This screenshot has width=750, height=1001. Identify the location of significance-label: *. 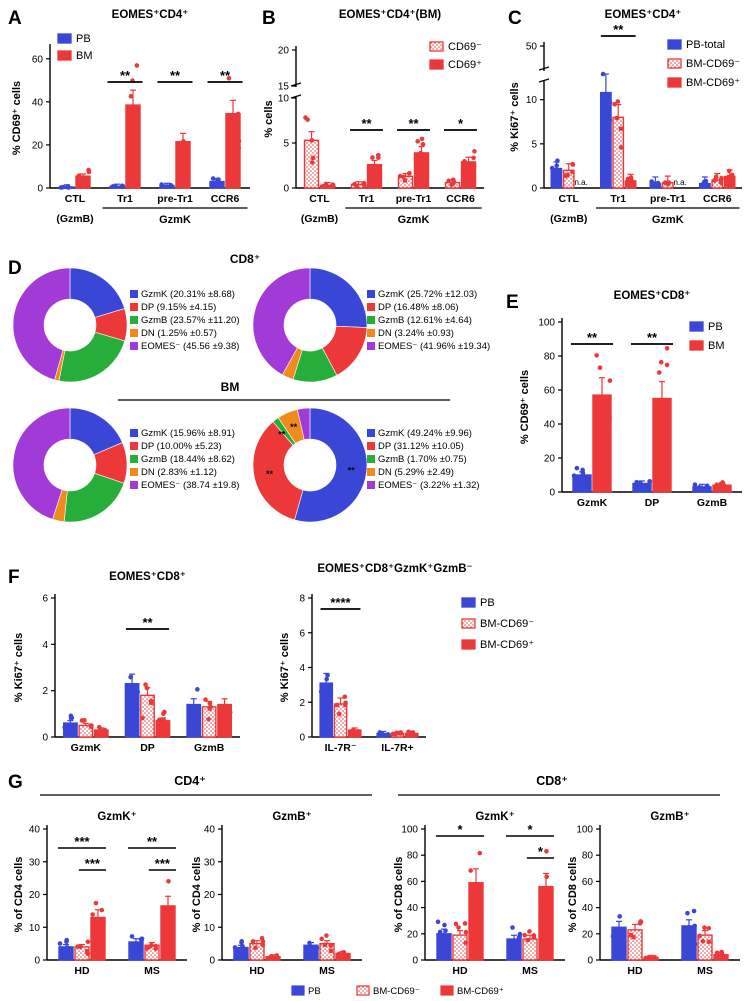
(460, 829).